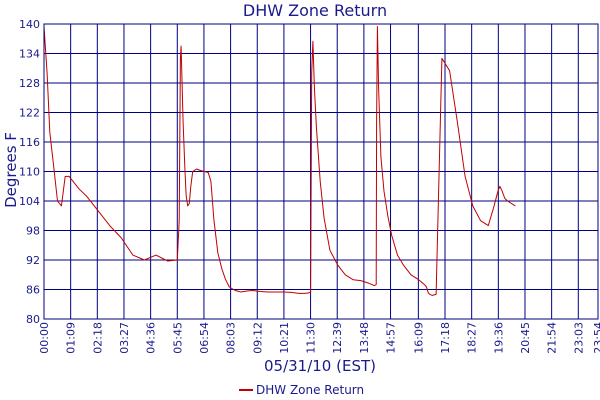  I want to click on x-tick-label: 14:57, so click(391, 338).